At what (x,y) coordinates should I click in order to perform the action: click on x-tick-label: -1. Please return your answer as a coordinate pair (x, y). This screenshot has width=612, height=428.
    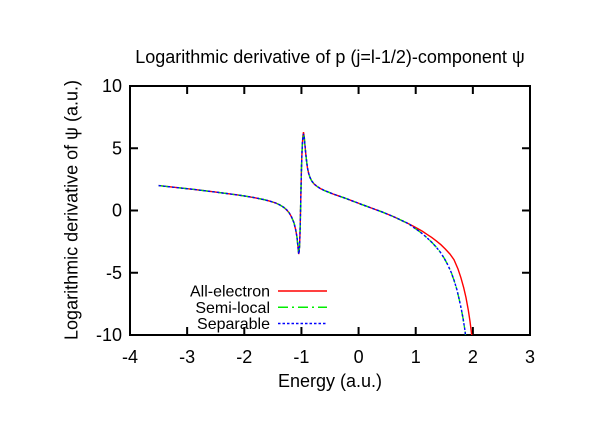
    Looking at the image, I should click on (301, 357).